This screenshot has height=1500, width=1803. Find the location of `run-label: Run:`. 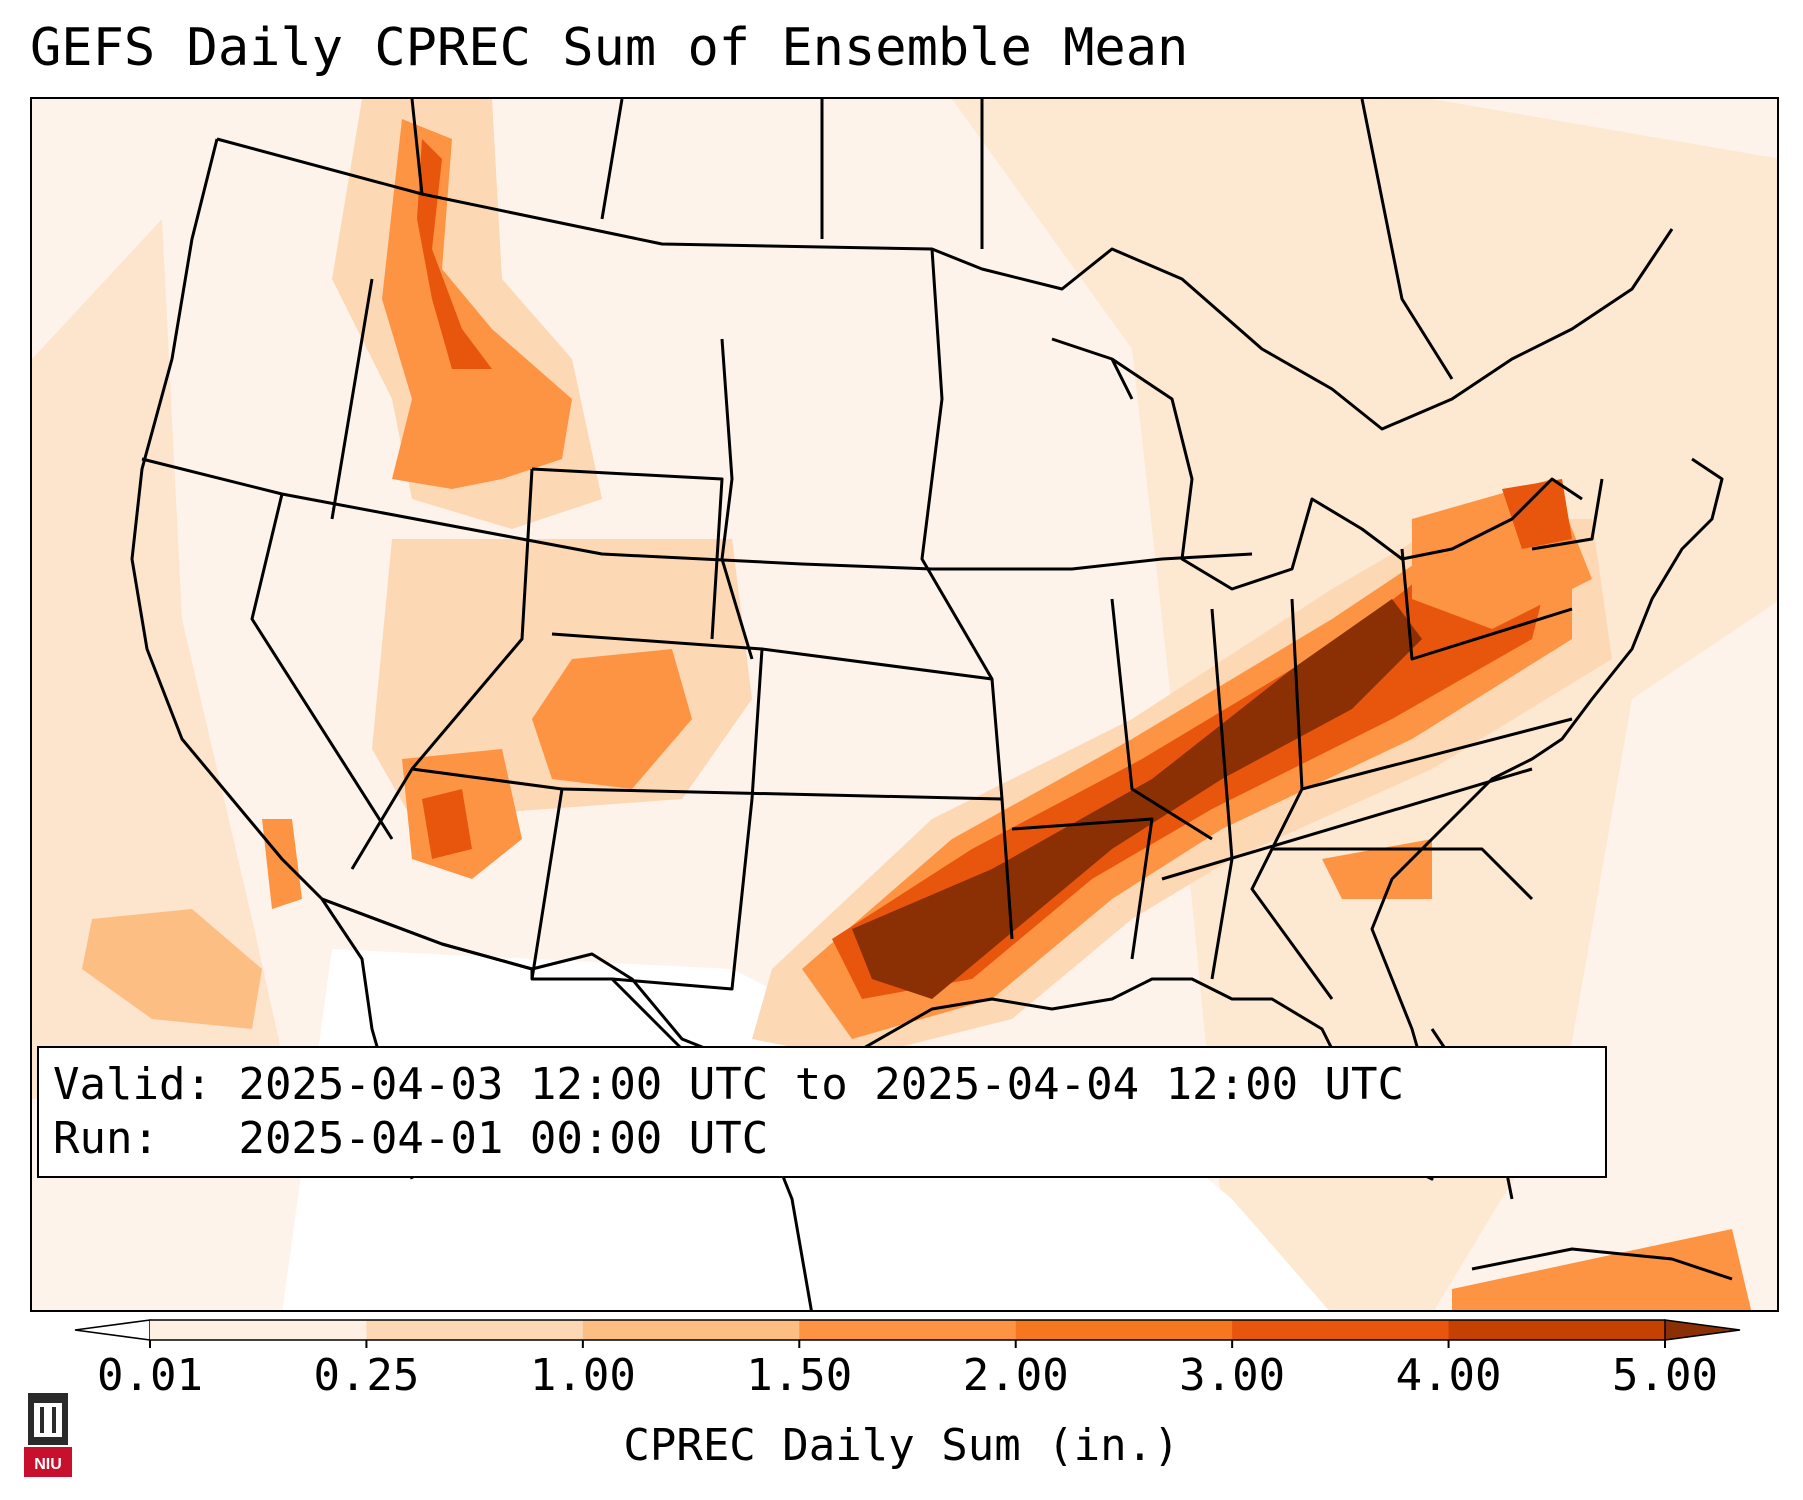

run-label: Run: is located at coordinates (106, 1138).